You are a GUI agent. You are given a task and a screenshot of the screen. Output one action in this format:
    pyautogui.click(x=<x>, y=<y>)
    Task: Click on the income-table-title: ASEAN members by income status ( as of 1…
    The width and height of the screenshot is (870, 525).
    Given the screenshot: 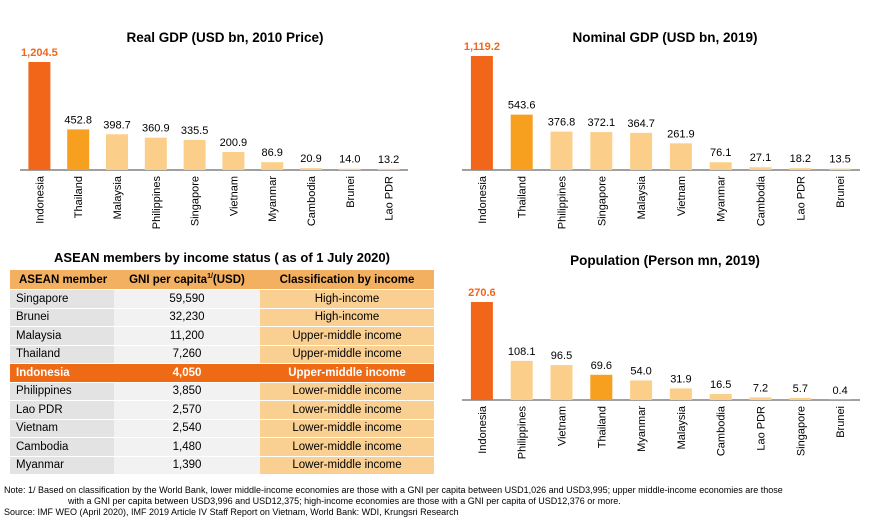 What is the action you would take?
    pyautogui.click(x=222, y=257)
    